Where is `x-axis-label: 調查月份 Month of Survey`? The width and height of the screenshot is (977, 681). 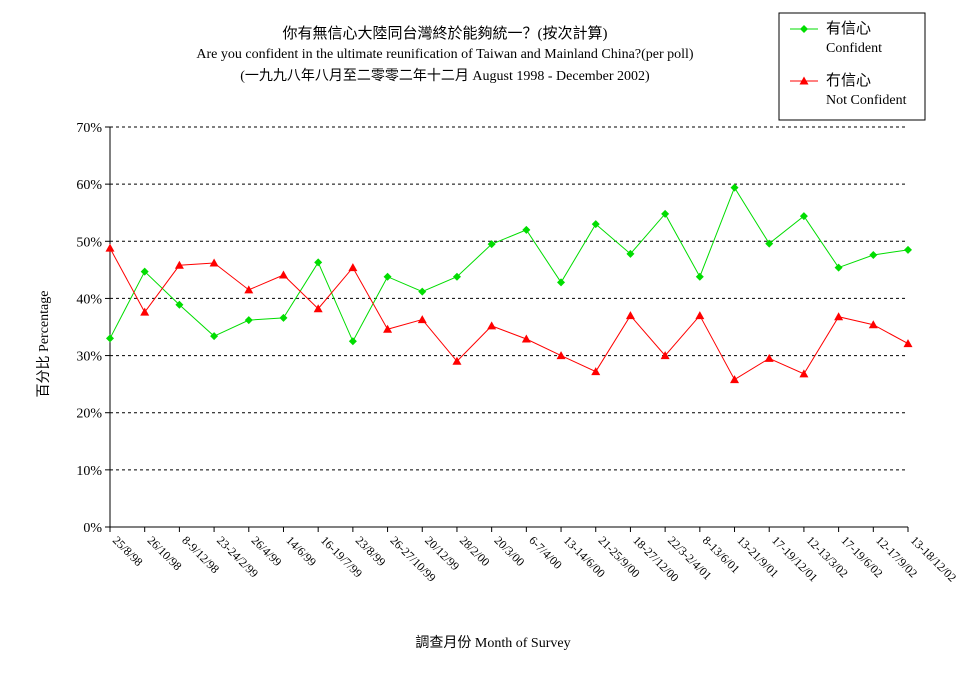
x-axis-label: 調查月份 Month of Survey is located at coordinates (492, 643).